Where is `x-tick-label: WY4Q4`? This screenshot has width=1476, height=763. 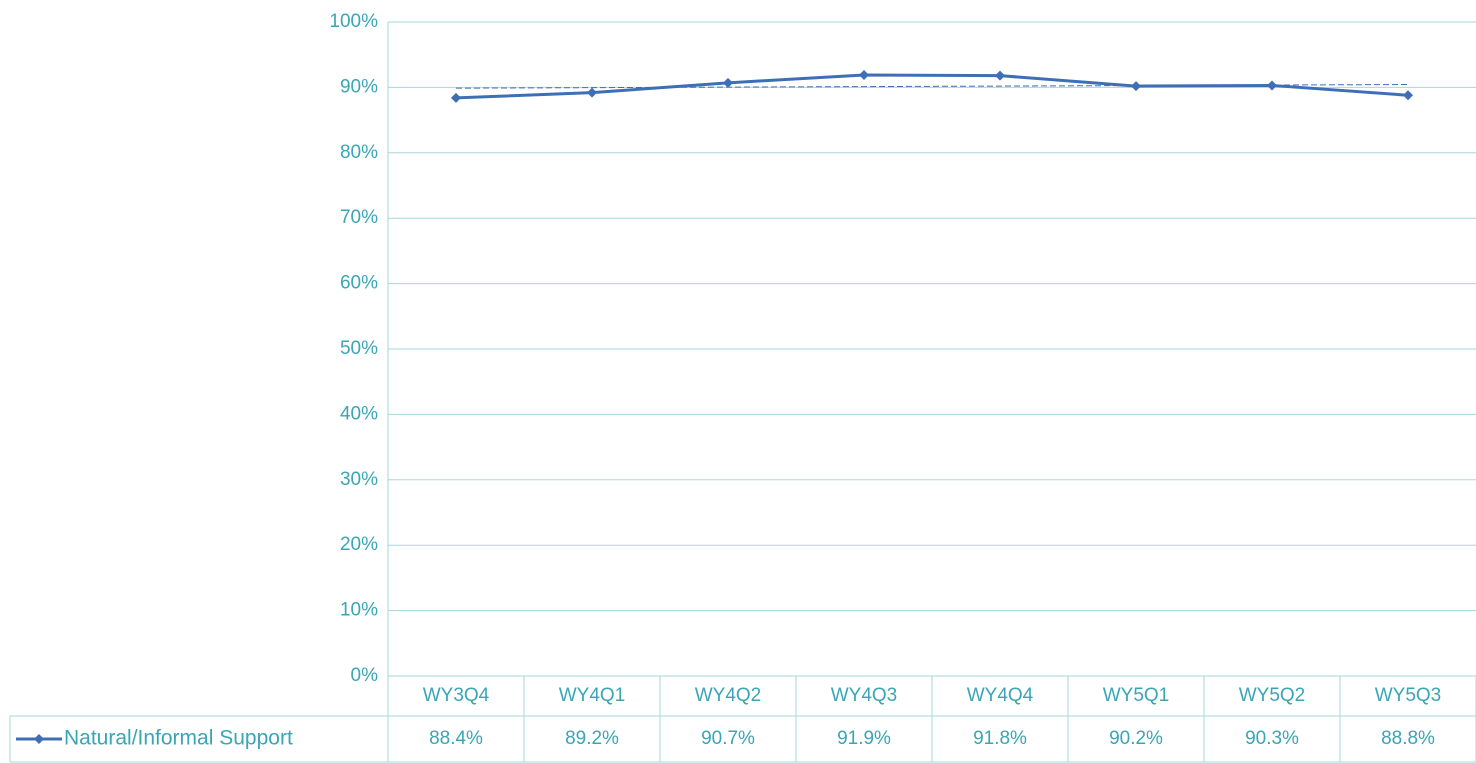
x-tick-label: WY4Q4 is located at coordinates (1000, 695).